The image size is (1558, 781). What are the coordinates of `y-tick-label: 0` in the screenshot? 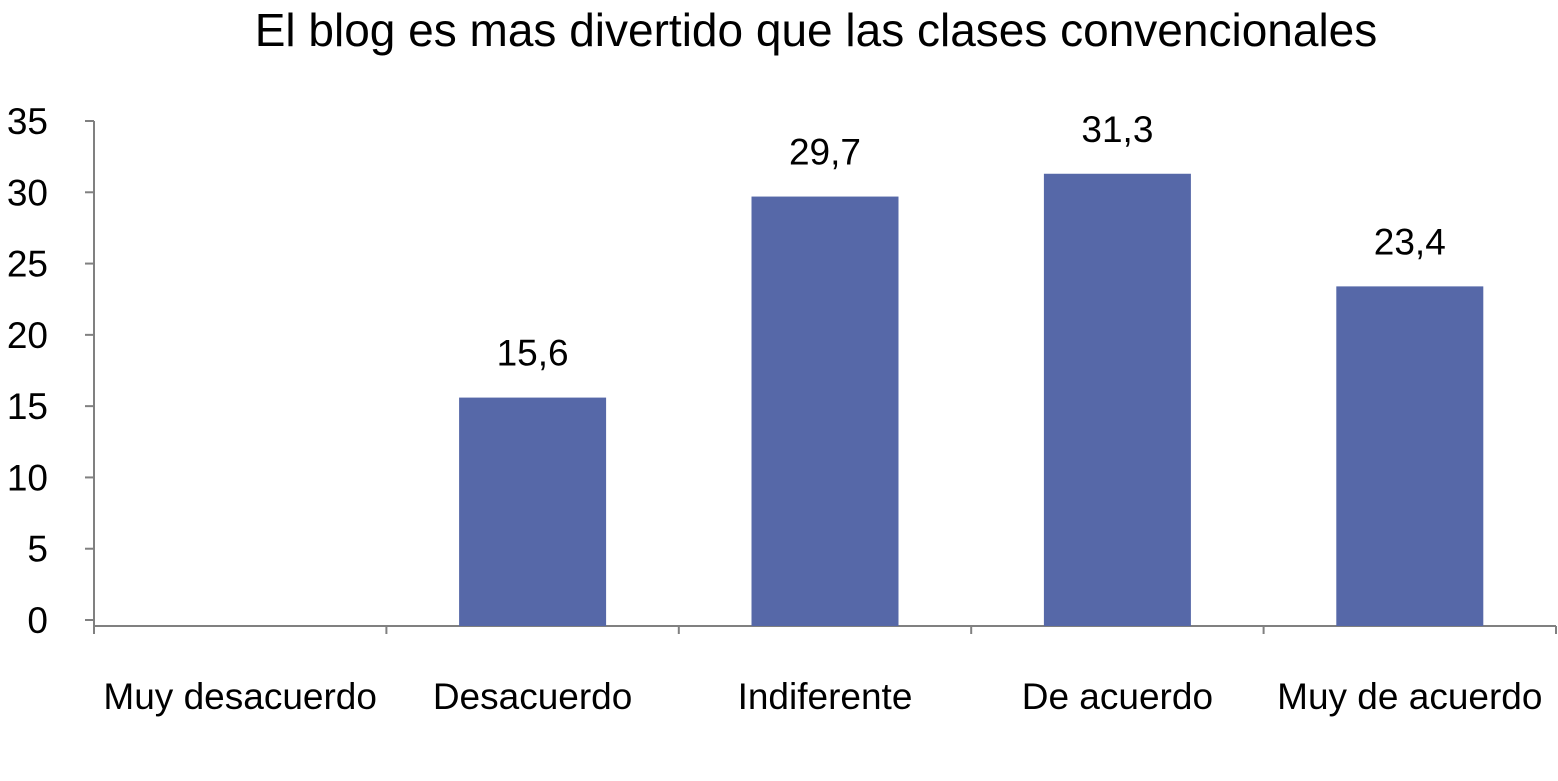 It's located at (37, 620).